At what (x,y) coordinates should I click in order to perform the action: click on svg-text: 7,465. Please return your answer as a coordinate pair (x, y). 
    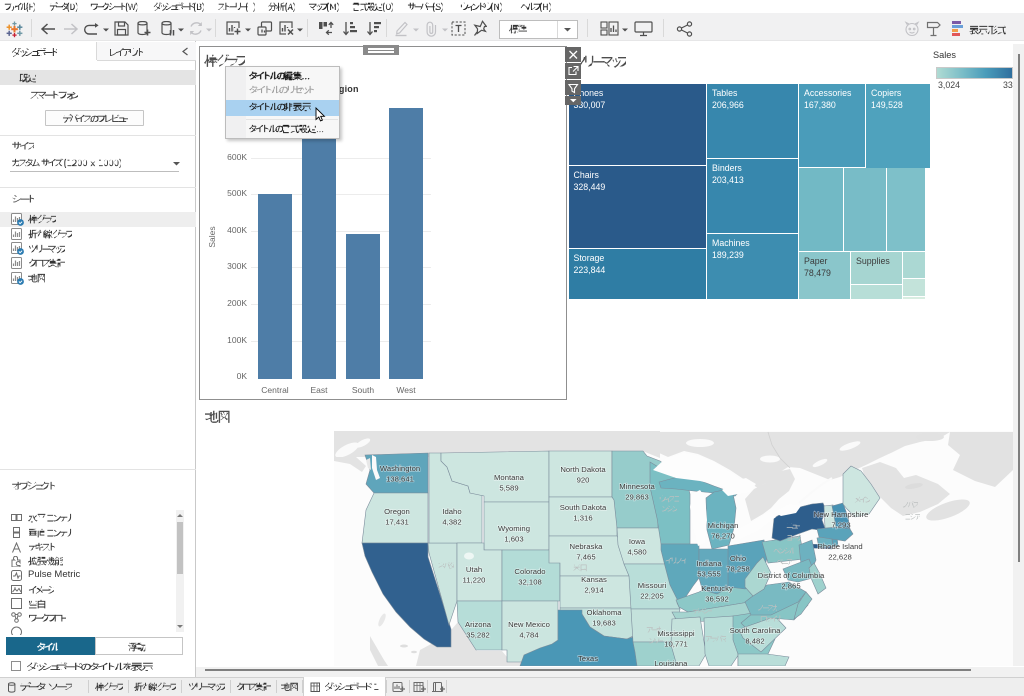
    Looking at the image, I should click on (585, 557).